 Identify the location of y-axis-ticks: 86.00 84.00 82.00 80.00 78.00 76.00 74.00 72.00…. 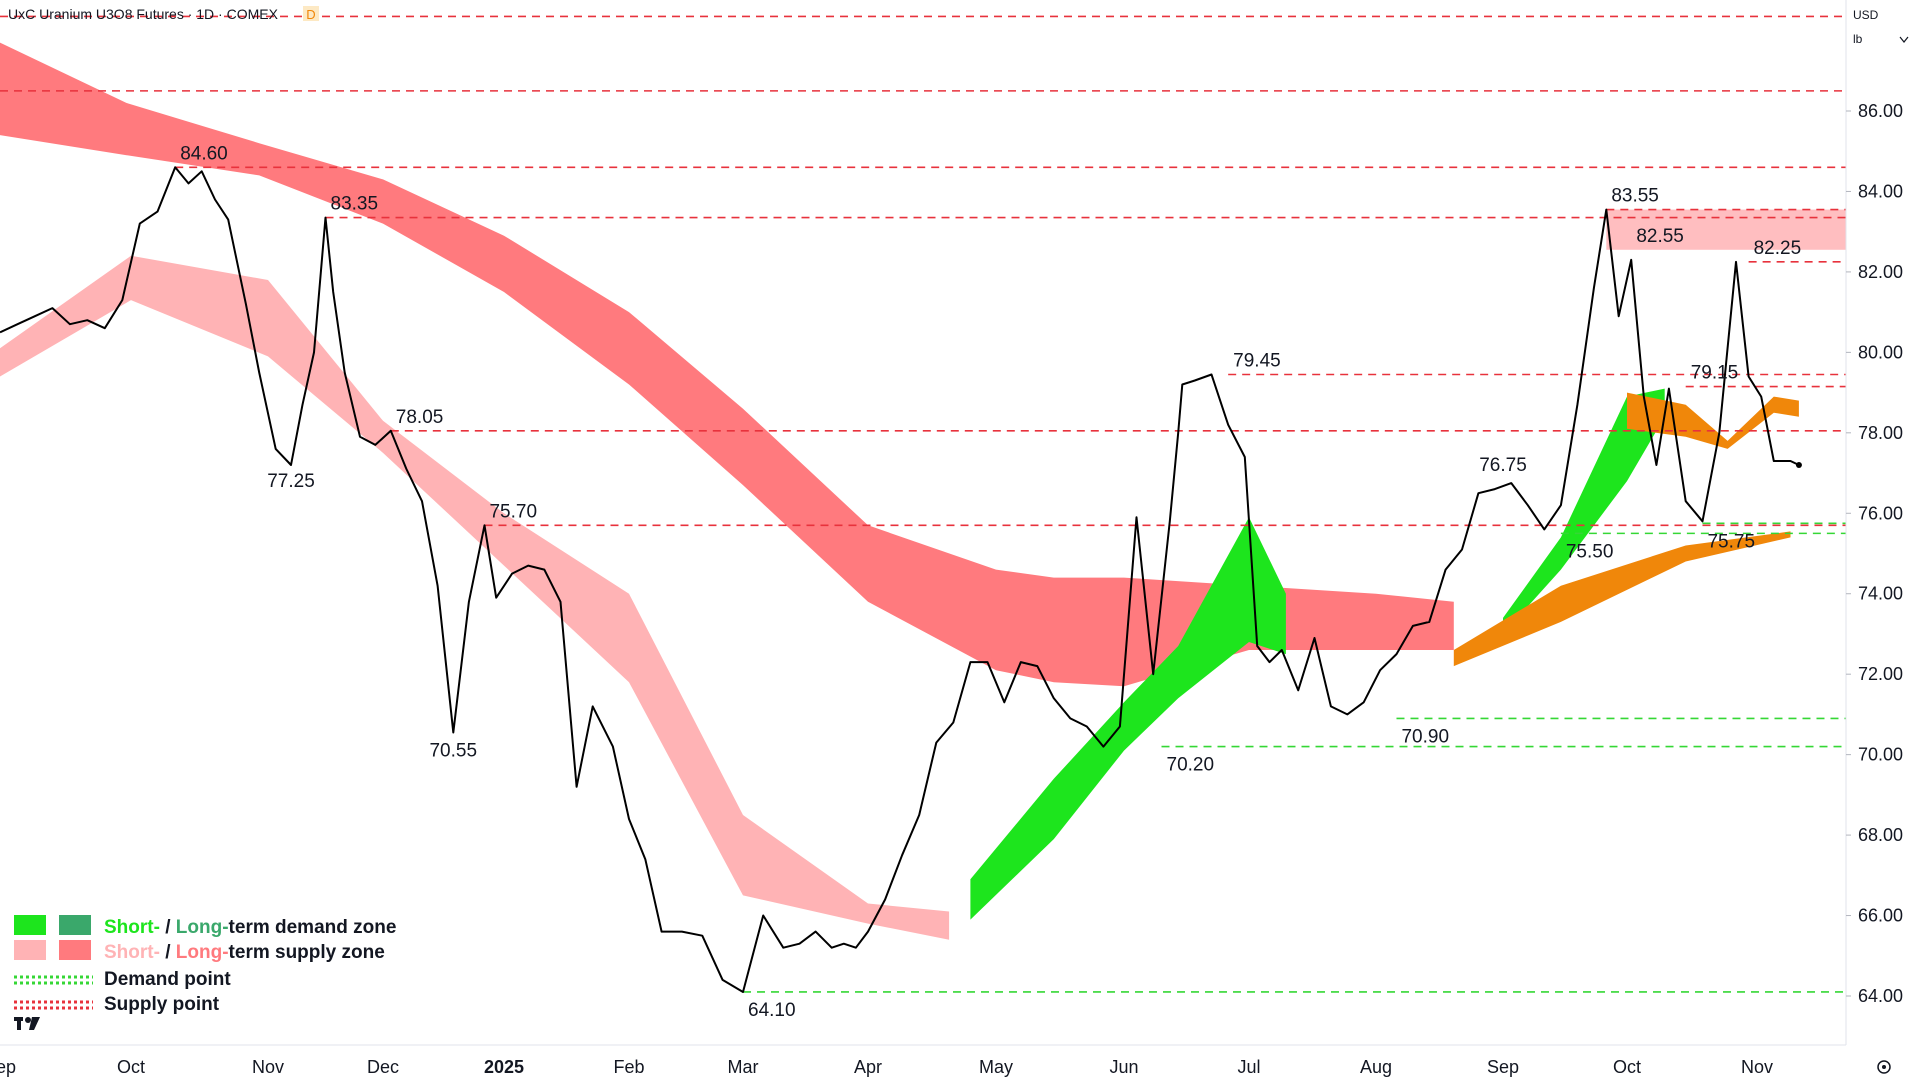
(1874, 553).